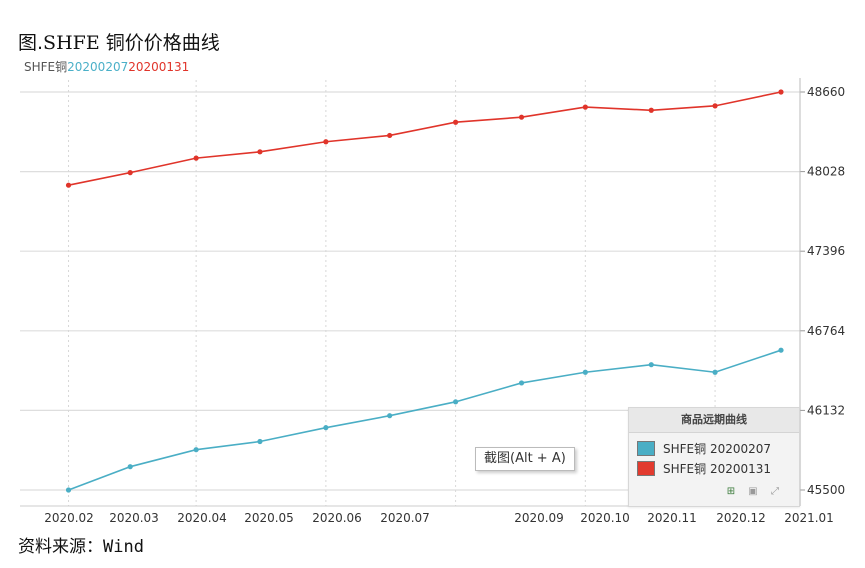 The image size is (865, 568). I want to click on excel-icon: ⊞, so click(731, 491).